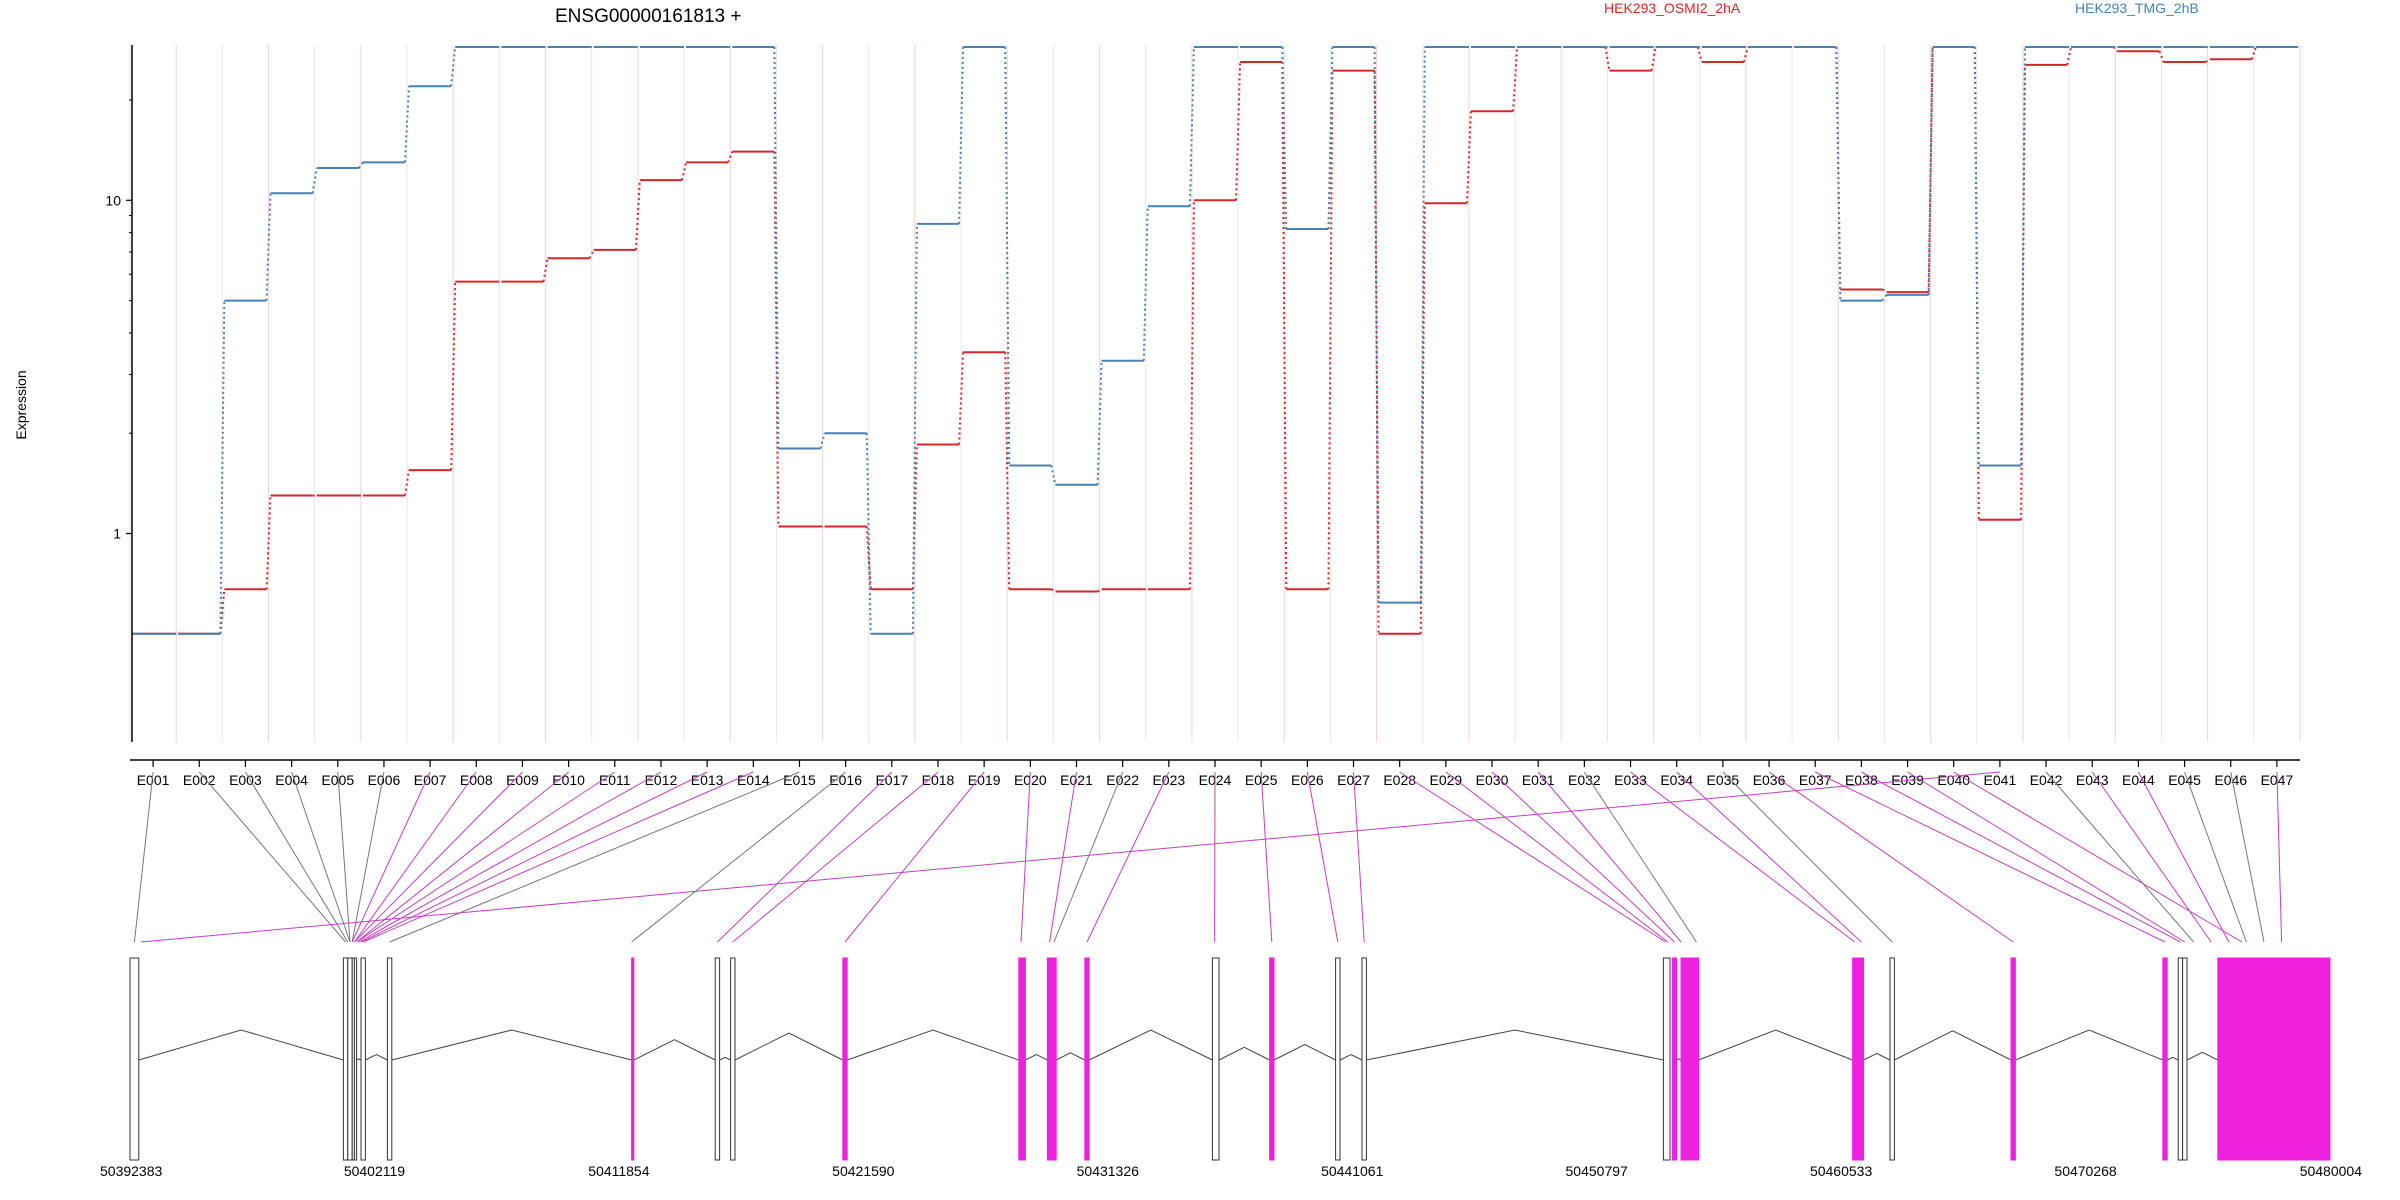 The image size is (2400, 1200). What do you see at coordinates (568, 780) in the screenshot?
I see `x-tick-label: E010` at bounding box center [568, 780].